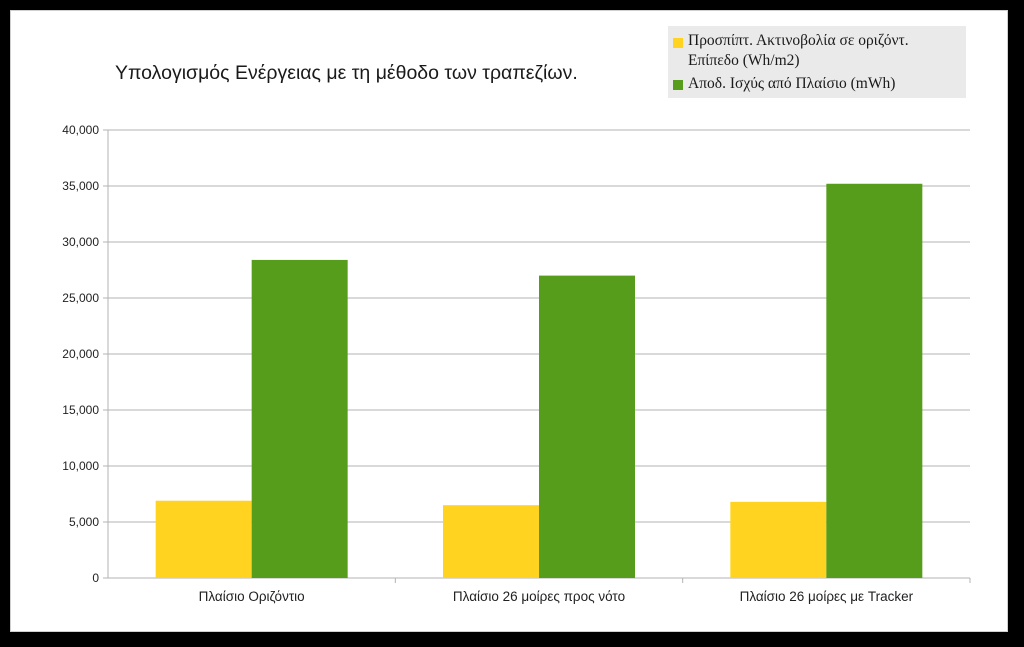 The width and height of the screenshot is (1024, 647). Describe the element at coordinates (80, 354) in the screenshot. I see `y-tick-label: 20,000` at that location.